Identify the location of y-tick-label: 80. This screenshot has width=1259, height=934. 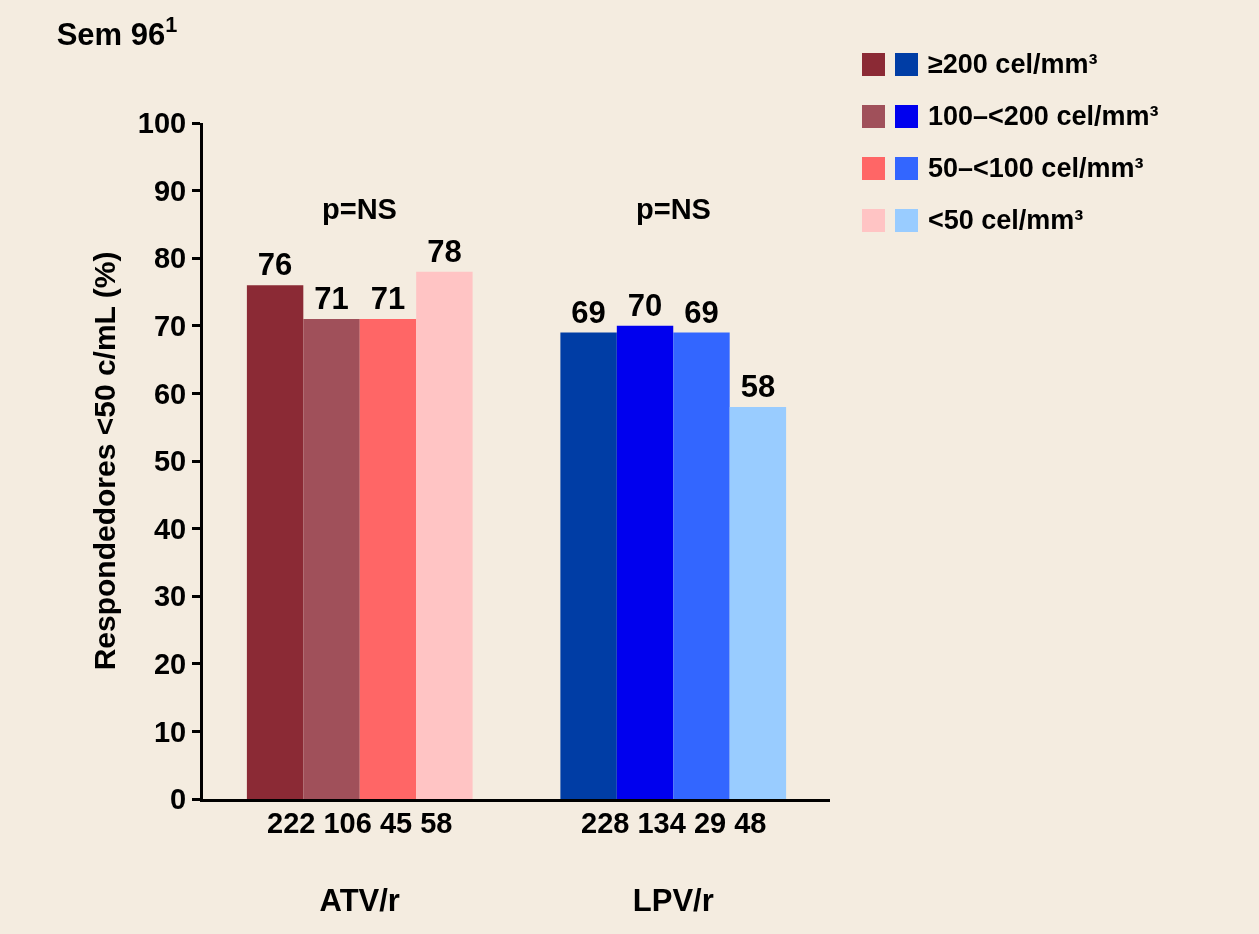
(170, 258).